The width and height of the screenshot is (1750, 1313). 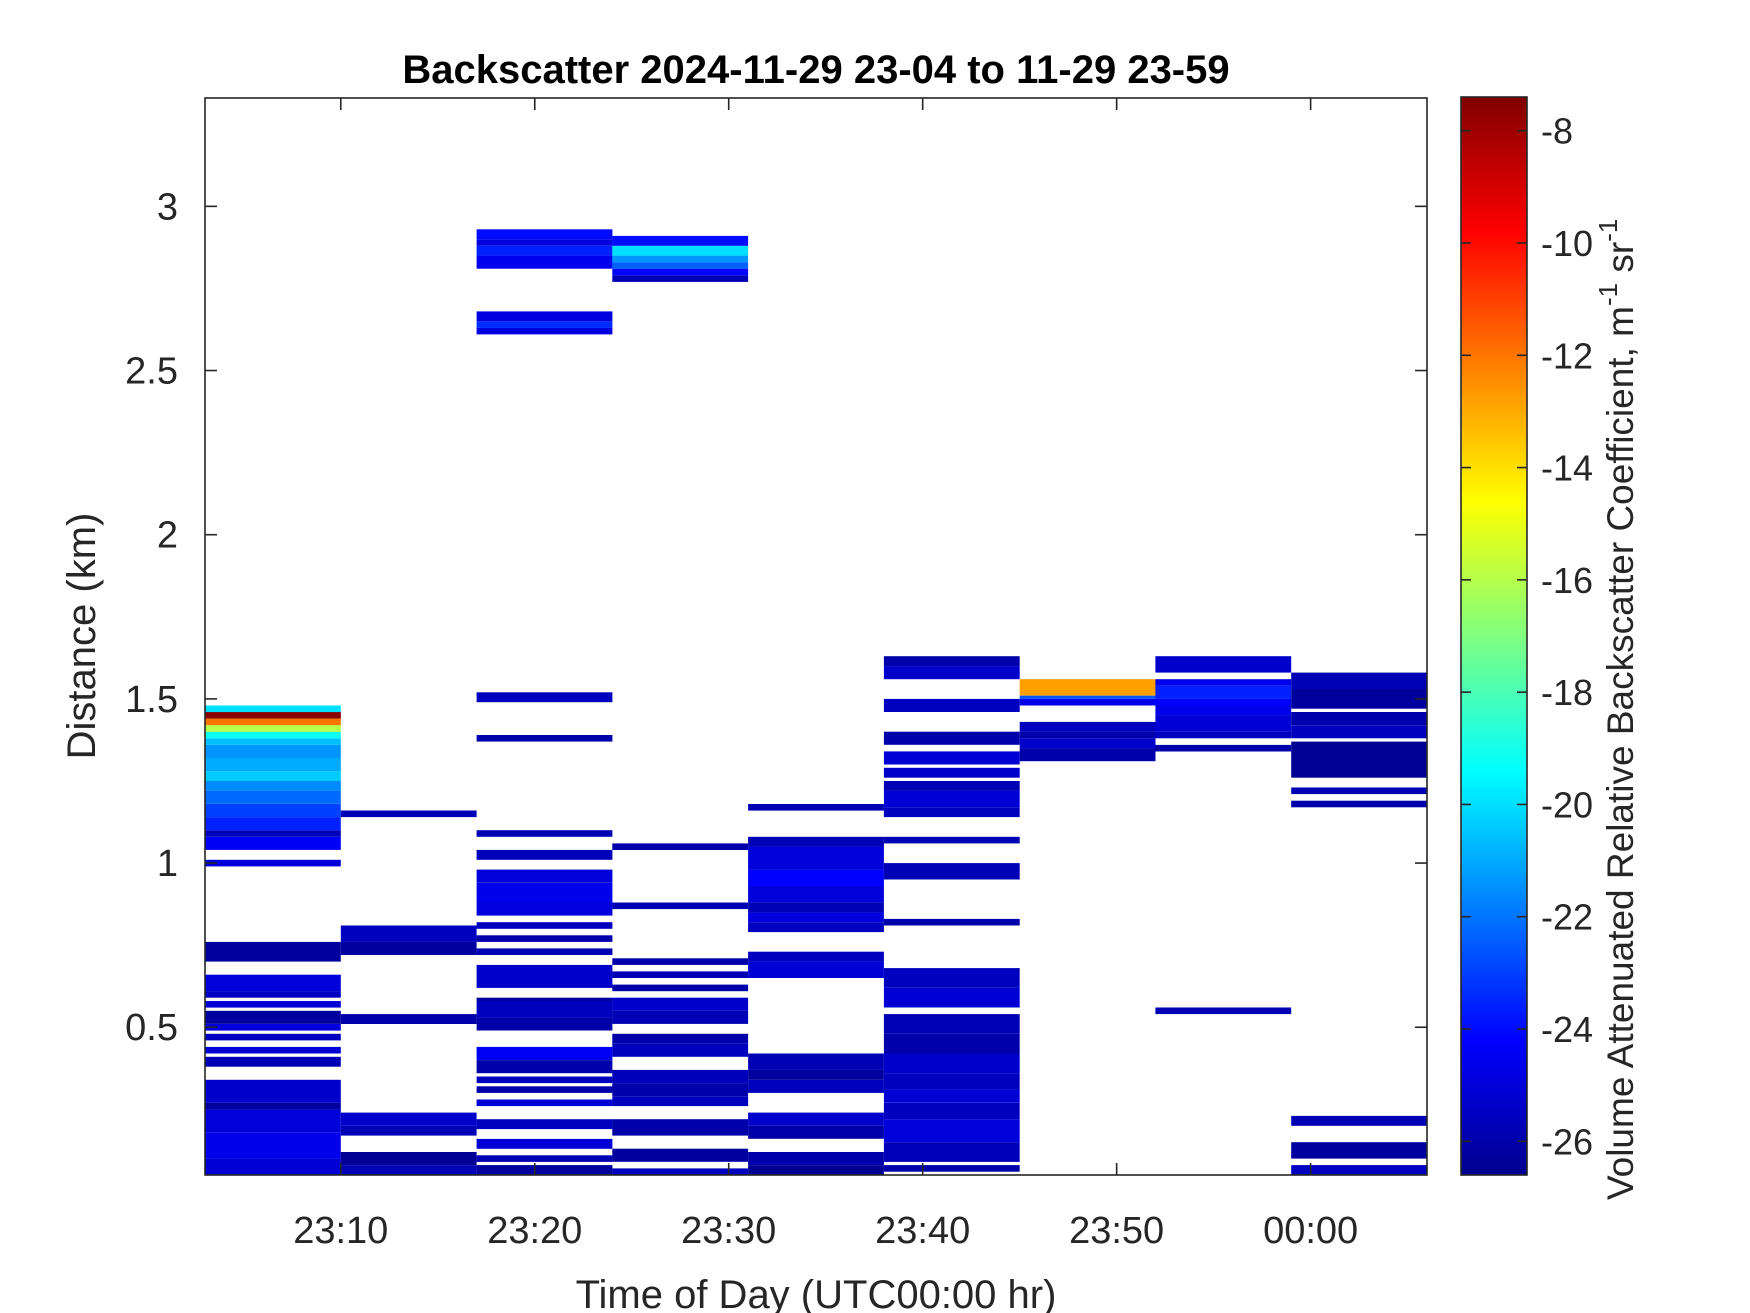 I want to click on colorbar-tick-label: -8, so click(x=1557, y=131).